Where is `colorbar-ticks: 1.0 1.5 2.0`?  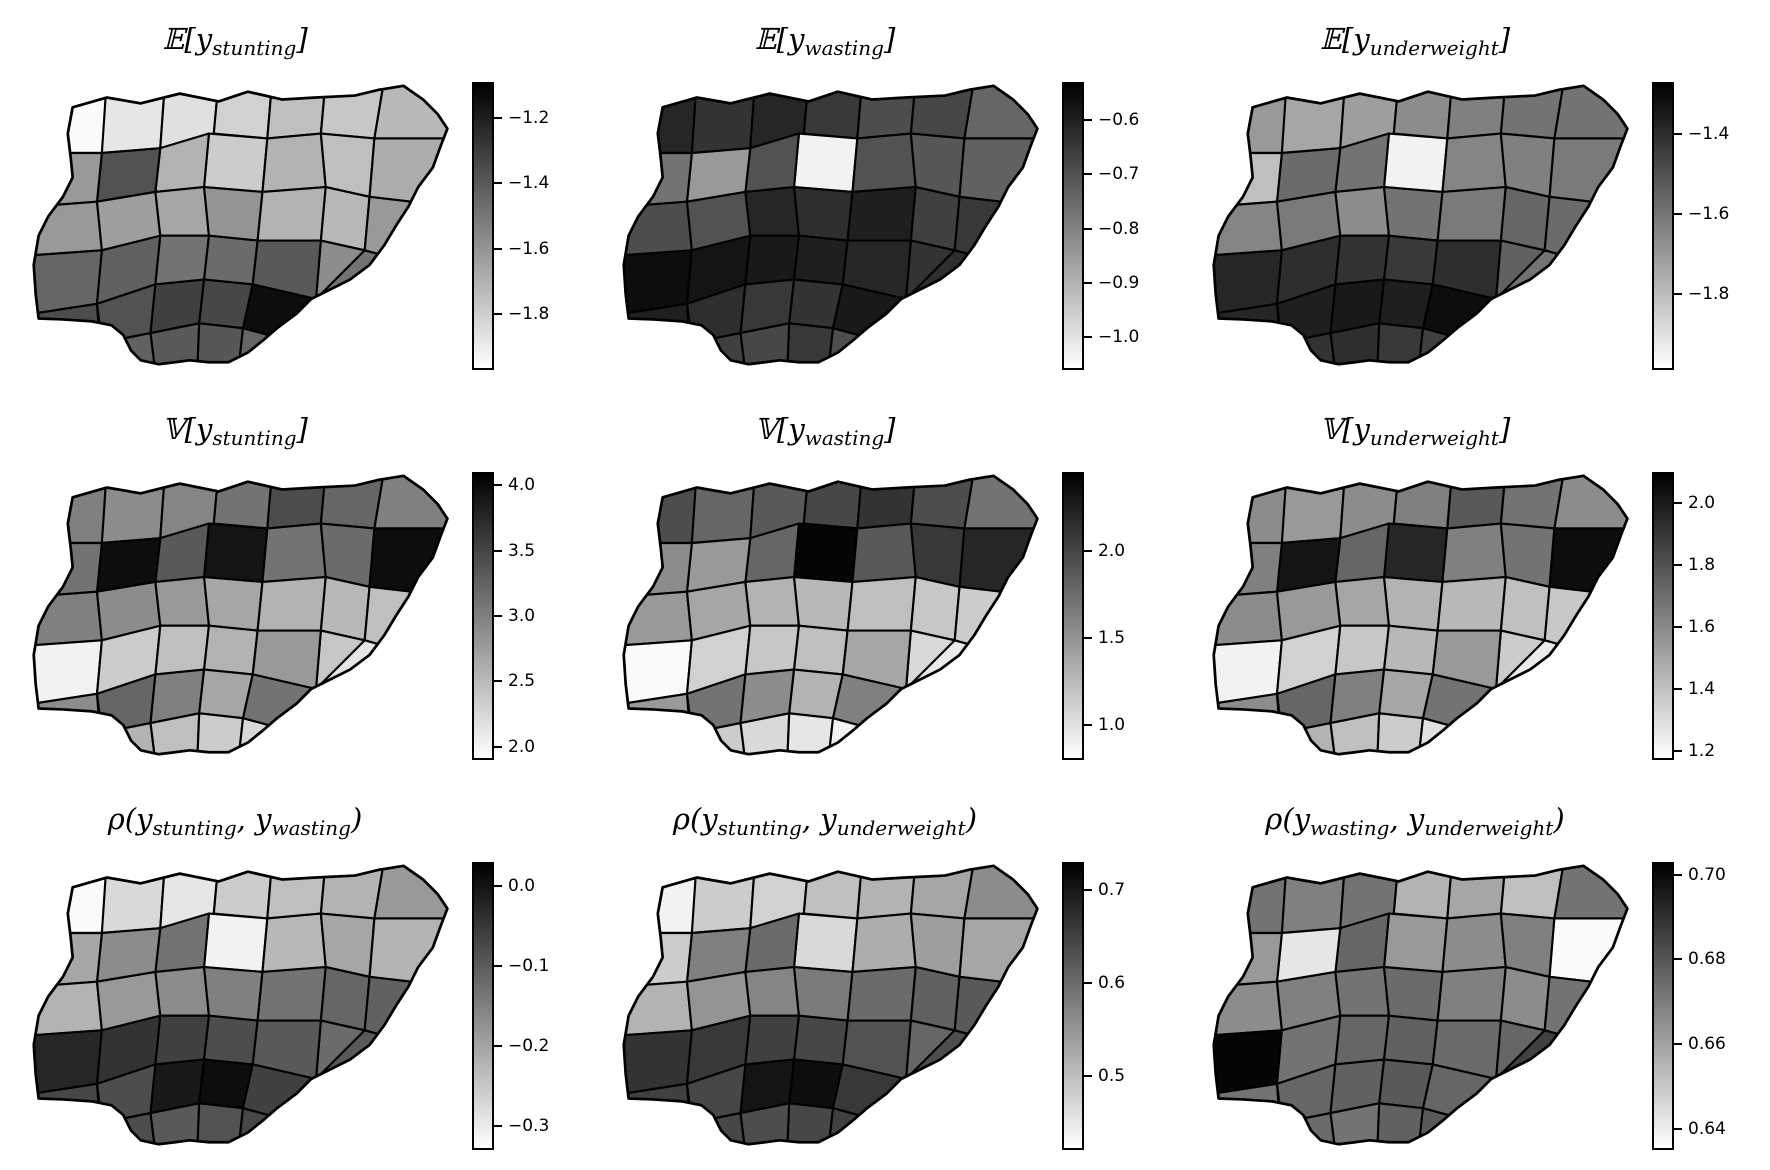
colorbar-ticks: 1.0 1.5 2.0 is located at coordinates (1129, 616).